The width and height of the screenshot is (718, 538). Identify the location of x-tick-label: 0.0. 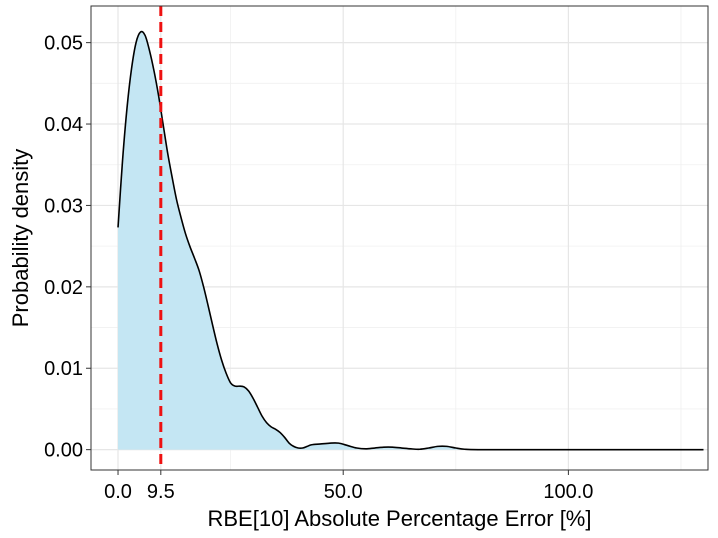
(118, 492).